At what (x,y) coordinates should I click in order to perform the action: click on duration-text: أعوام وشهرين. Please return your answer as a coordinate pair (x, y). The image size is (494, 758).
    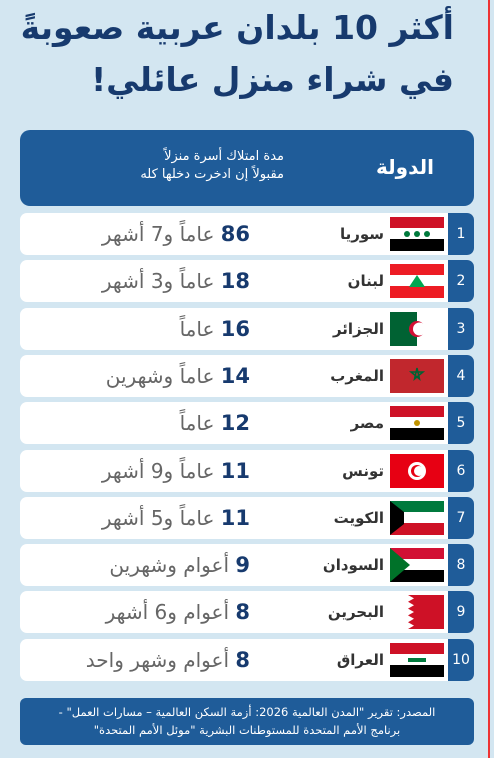
    Looking at the image, I should click on (169, 565).